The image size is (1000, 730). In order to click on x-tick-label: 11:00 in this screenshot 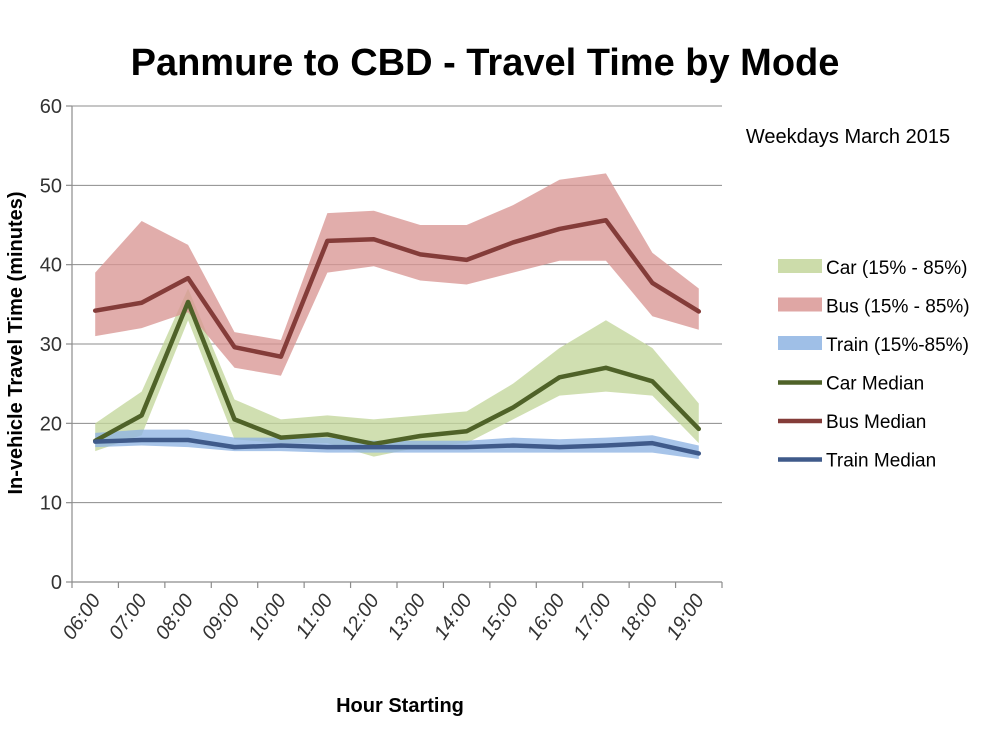, I will do `click(315, 616)`.